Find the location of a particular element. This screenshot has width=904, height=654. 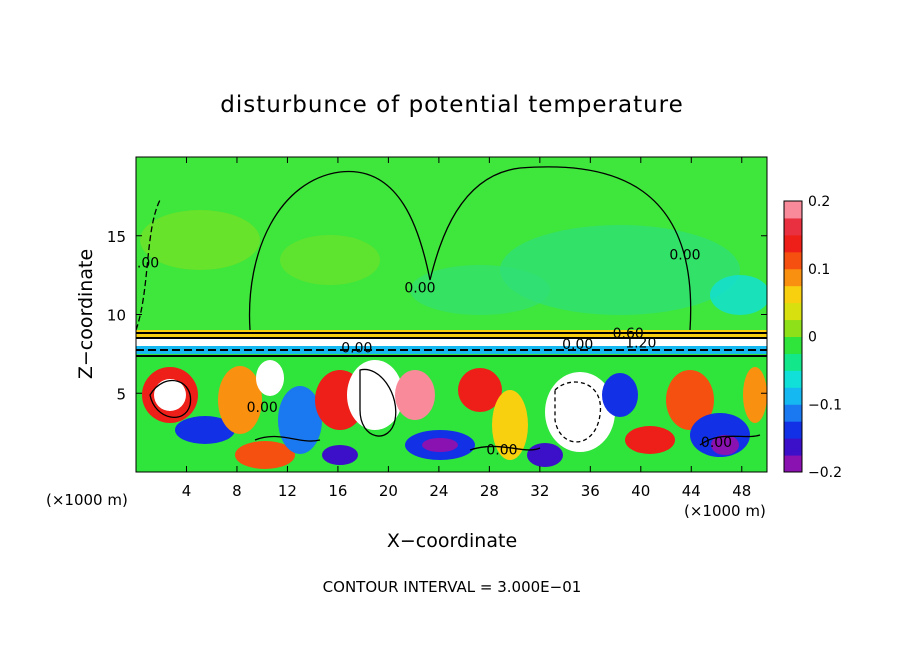

x-tick-label: 44 is located at coordinates (691, 491).